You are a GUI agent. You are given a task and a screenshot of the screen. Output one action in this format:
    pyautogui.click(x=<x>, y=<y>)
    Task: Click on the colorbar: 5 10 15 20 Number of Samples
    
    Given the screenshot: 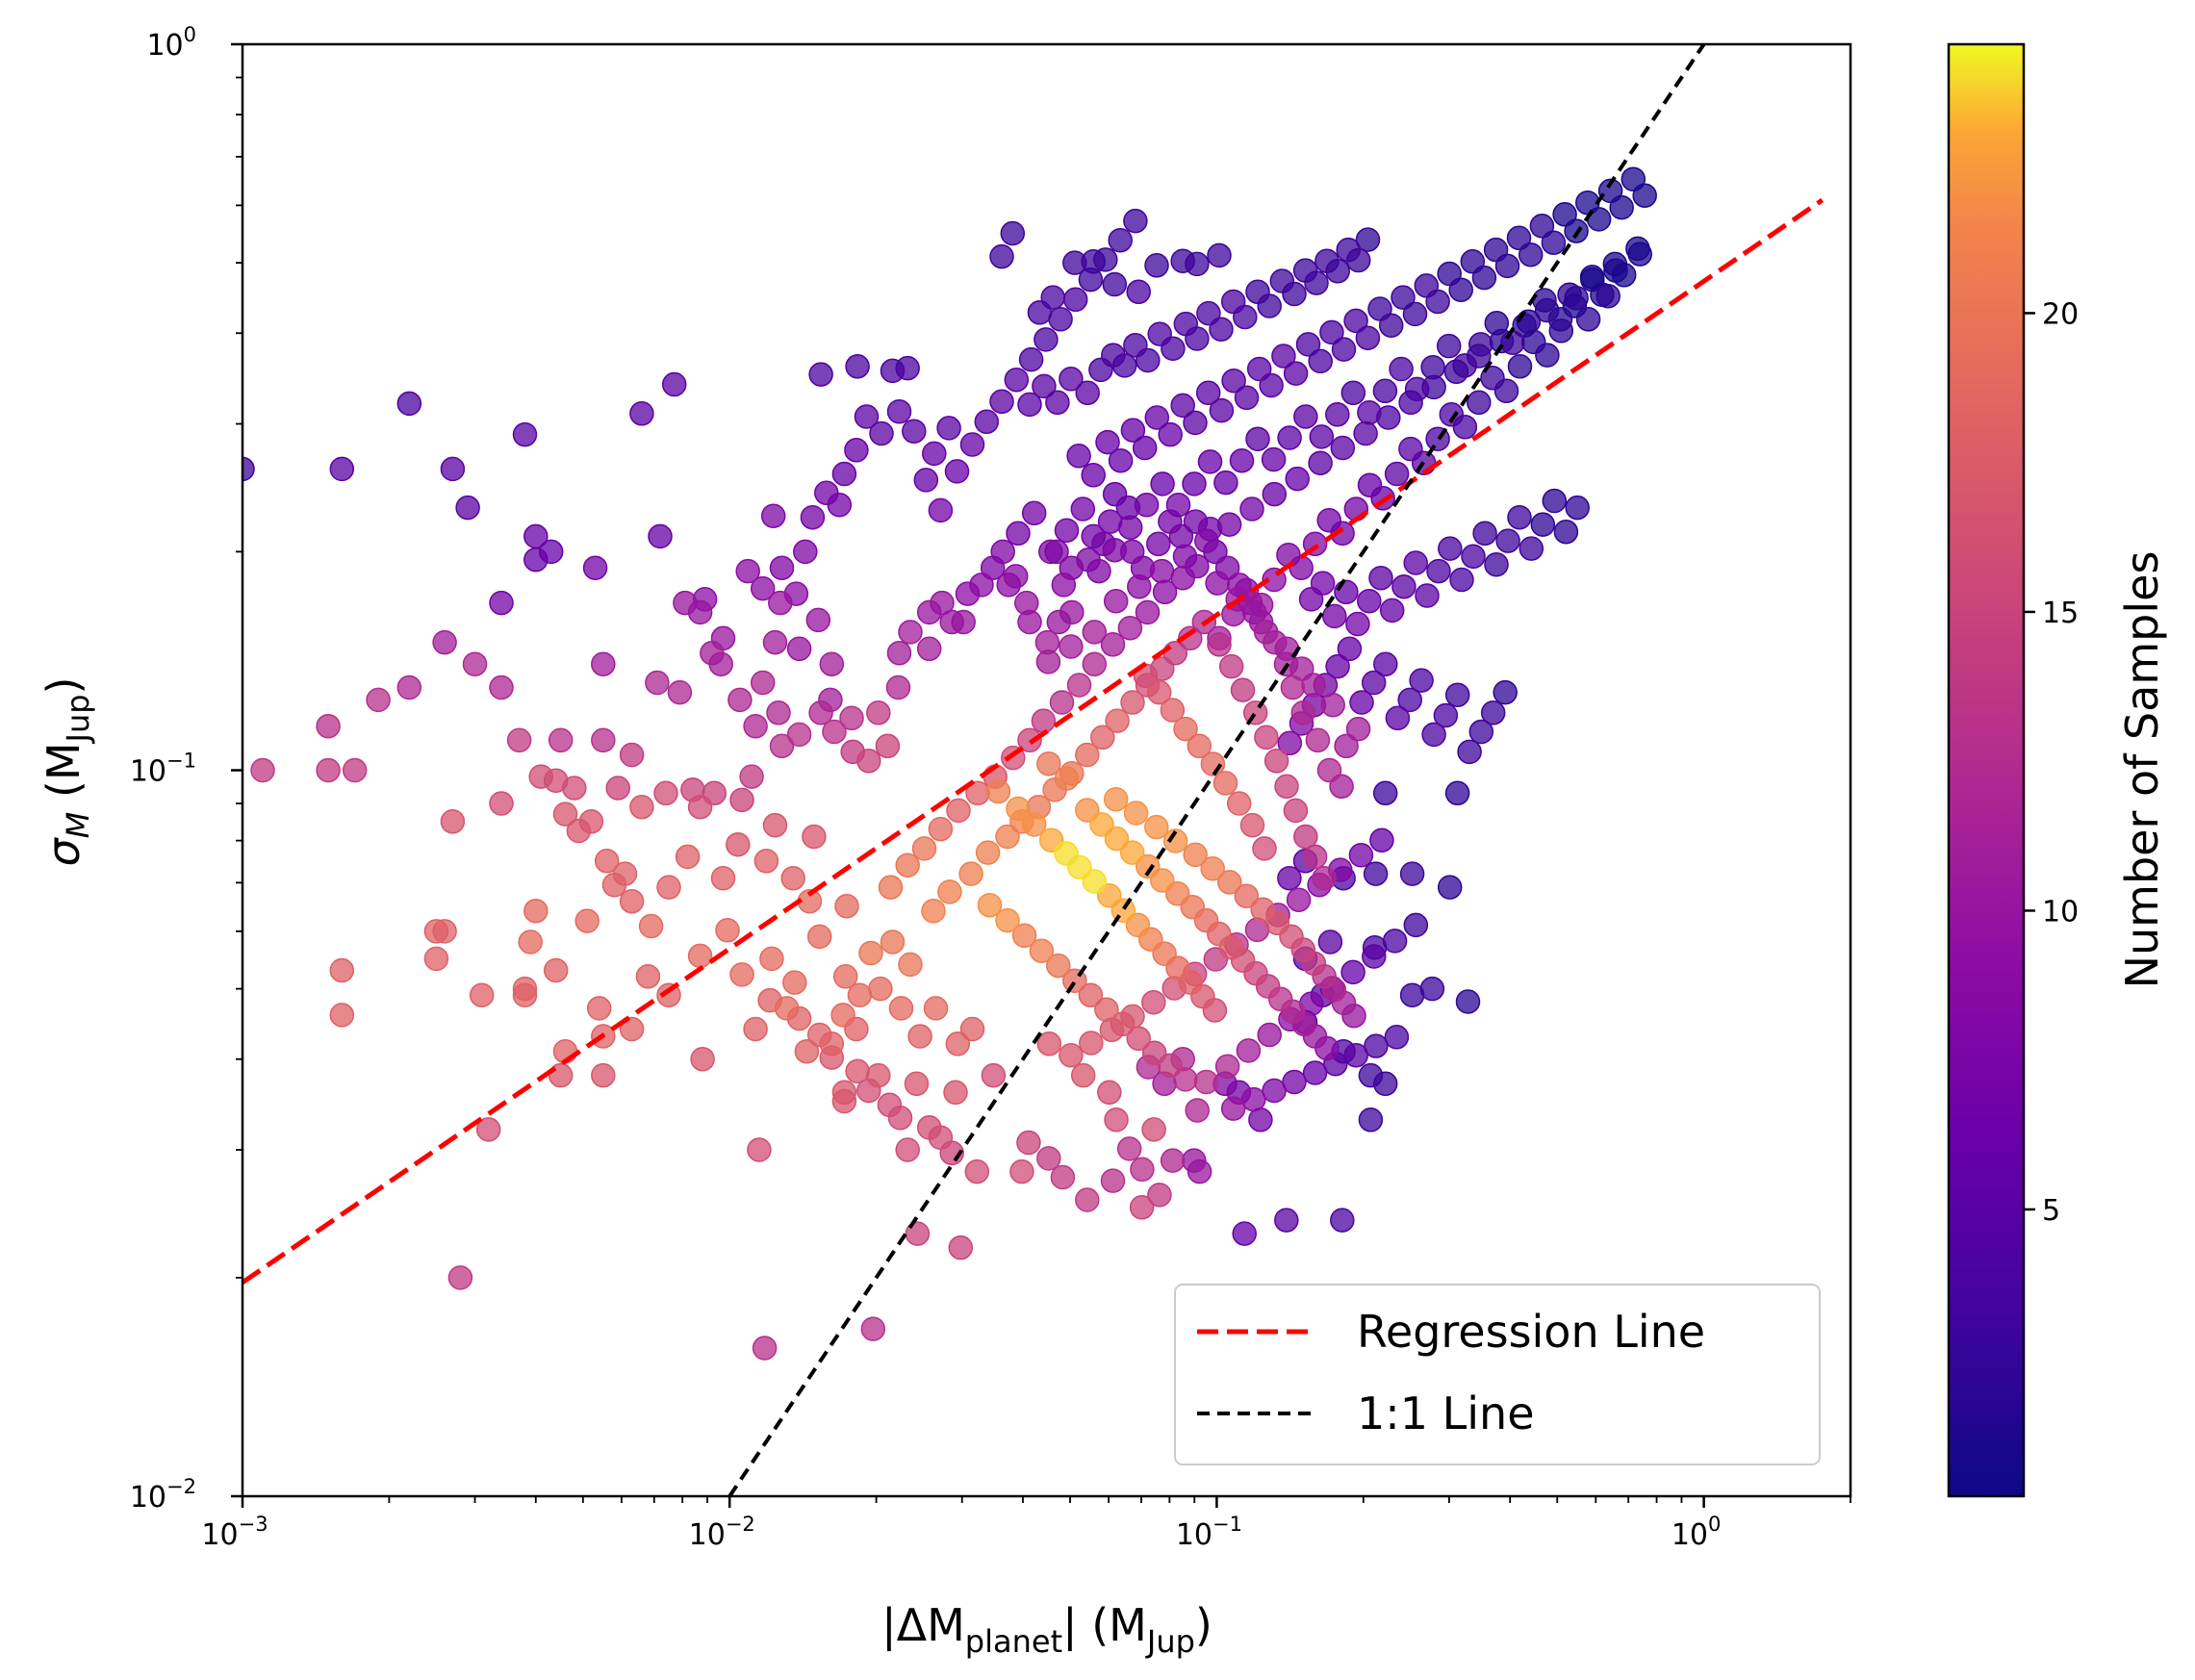 What is the action you would take?
    pyautogui.click(x=2057, y=770)
    